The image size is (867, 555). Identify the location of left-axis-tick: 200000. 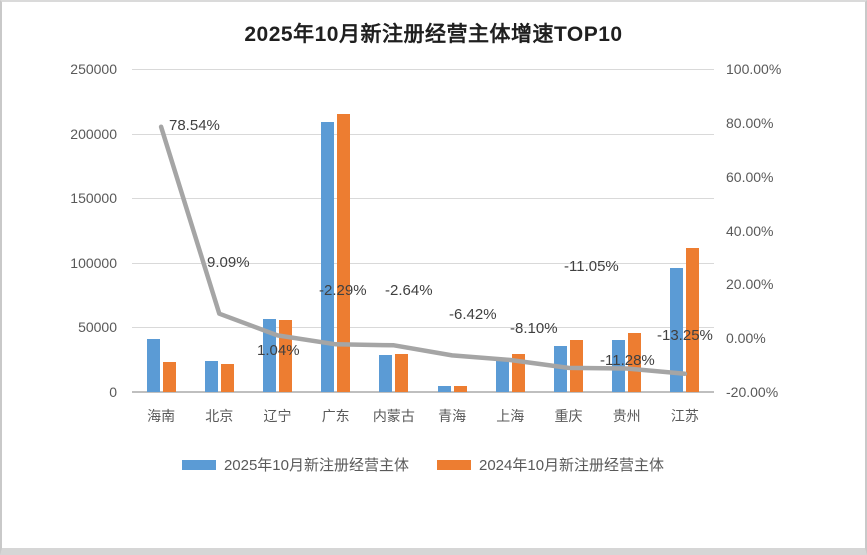
(93, 133).